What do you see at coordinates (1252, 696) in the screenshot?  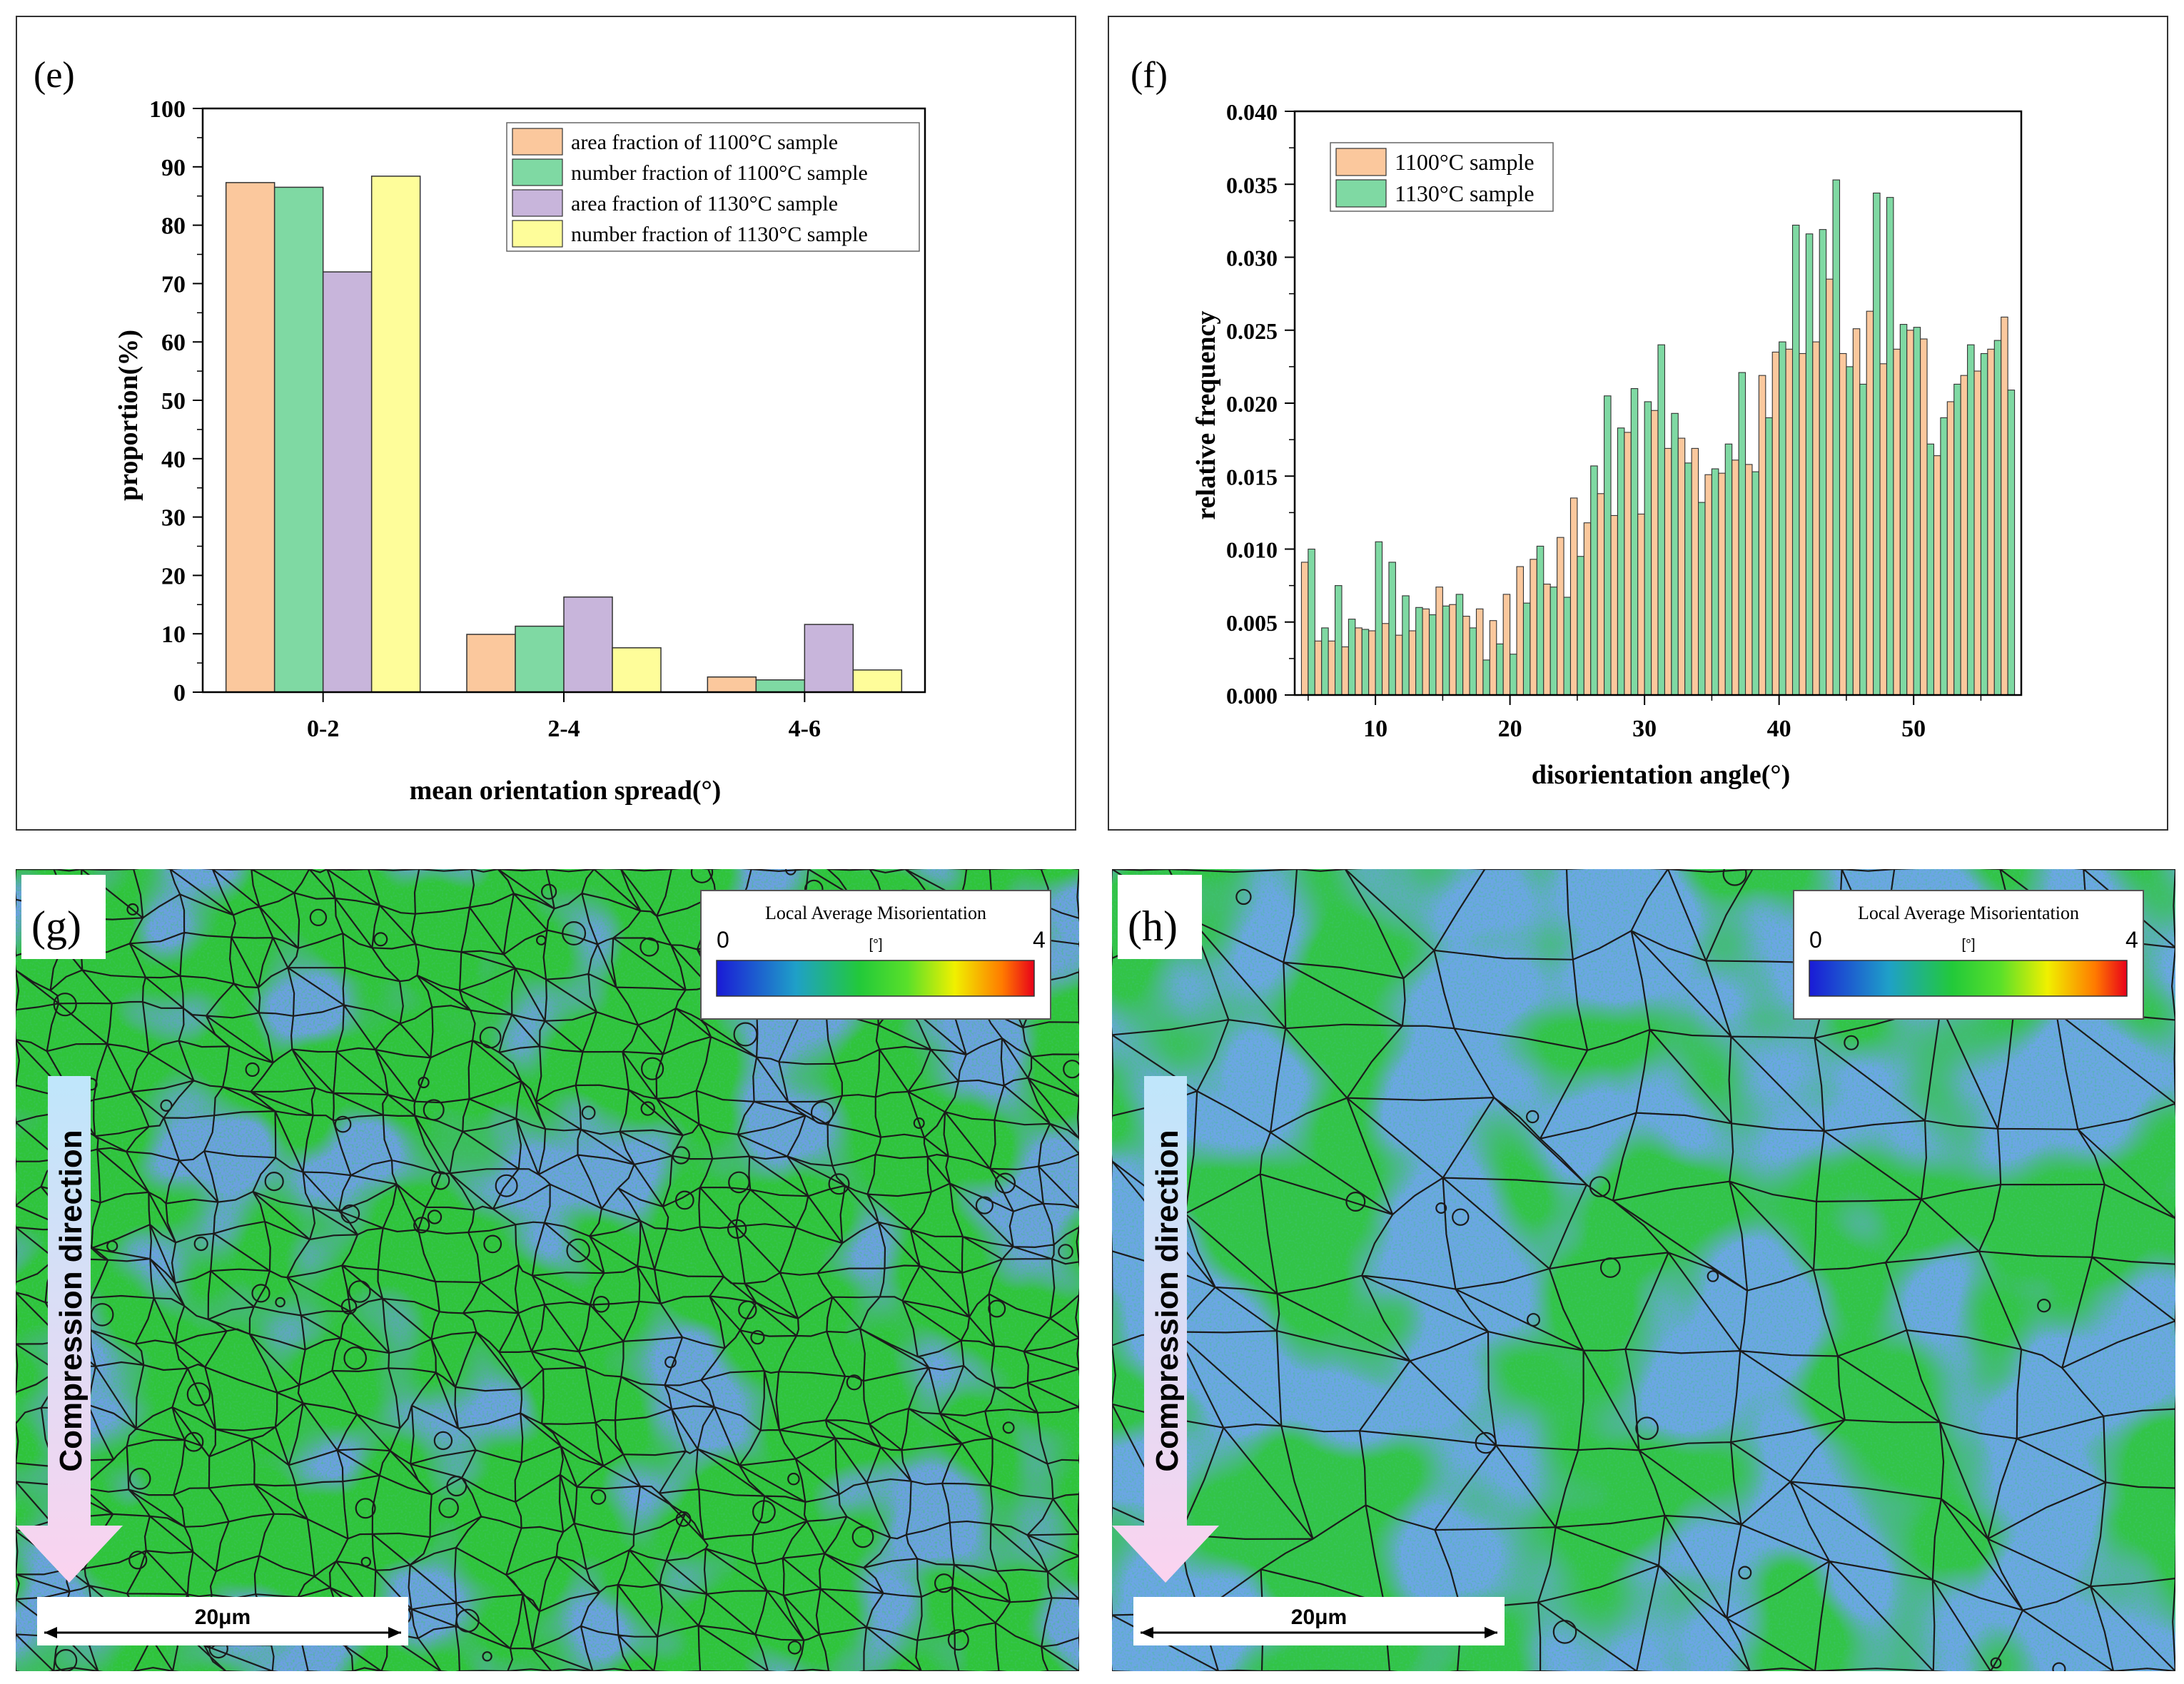 I see `y-tick-label: 0.000` at bounding box center [1252, 696].